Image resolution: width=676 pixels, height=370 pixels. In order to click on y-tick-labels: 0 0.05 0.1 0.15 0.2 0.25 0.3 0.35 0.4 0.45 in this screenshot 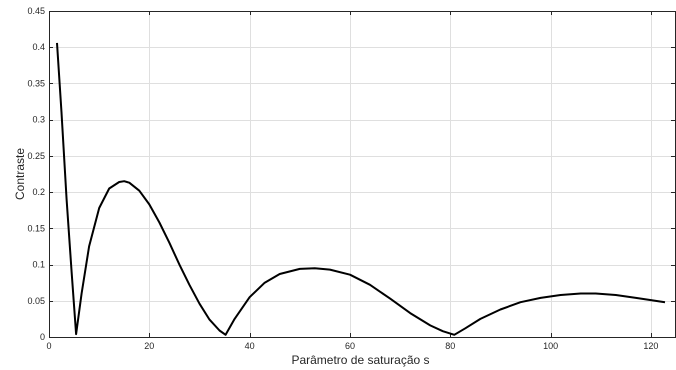, I will do `click(36, 174)`.